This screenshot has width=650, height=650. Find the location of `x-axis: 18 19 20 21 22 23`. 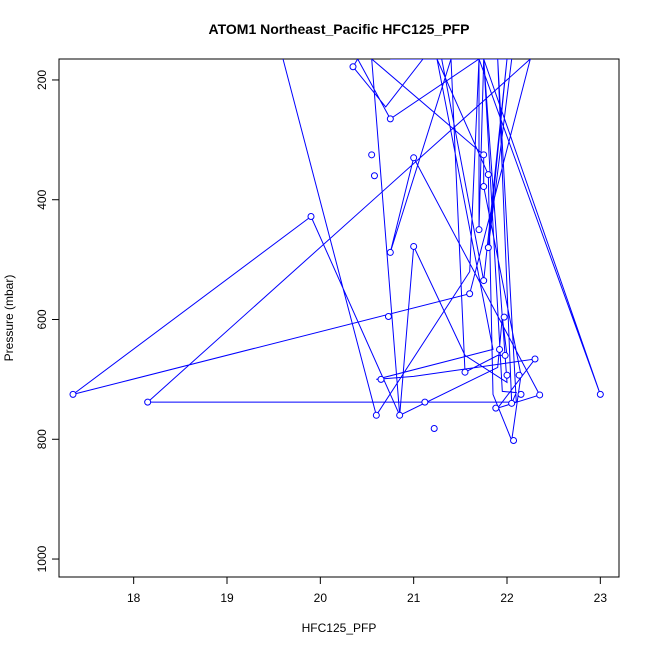

x-axis: 18 19 20 21 22 23 is located at coordinates (367, 591).